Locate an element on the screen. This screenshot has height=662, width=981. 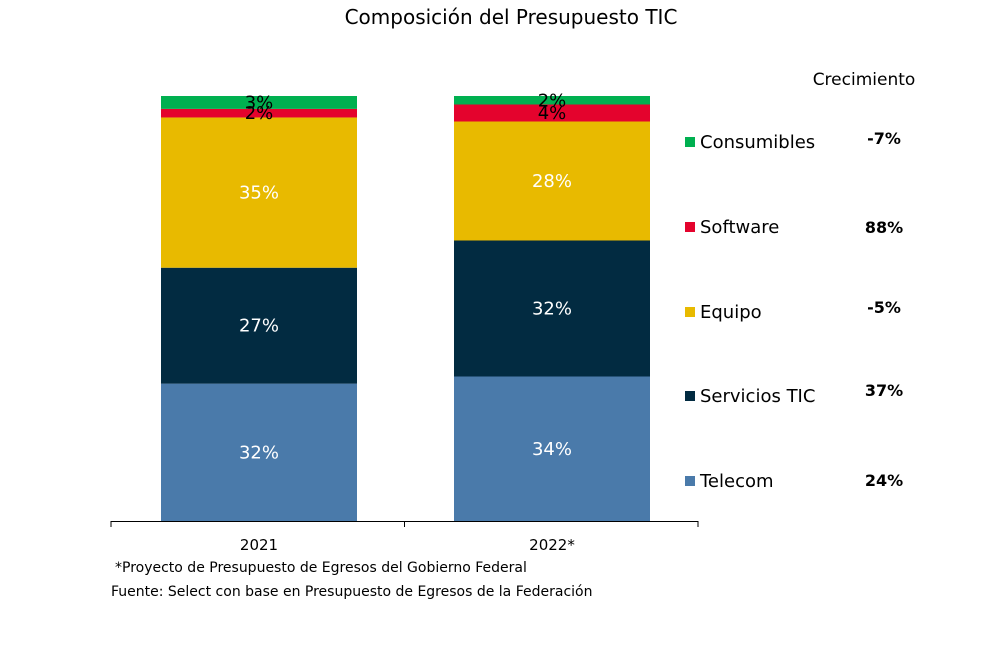
legend-swatch-telecom is located at coordinates (690, 481).